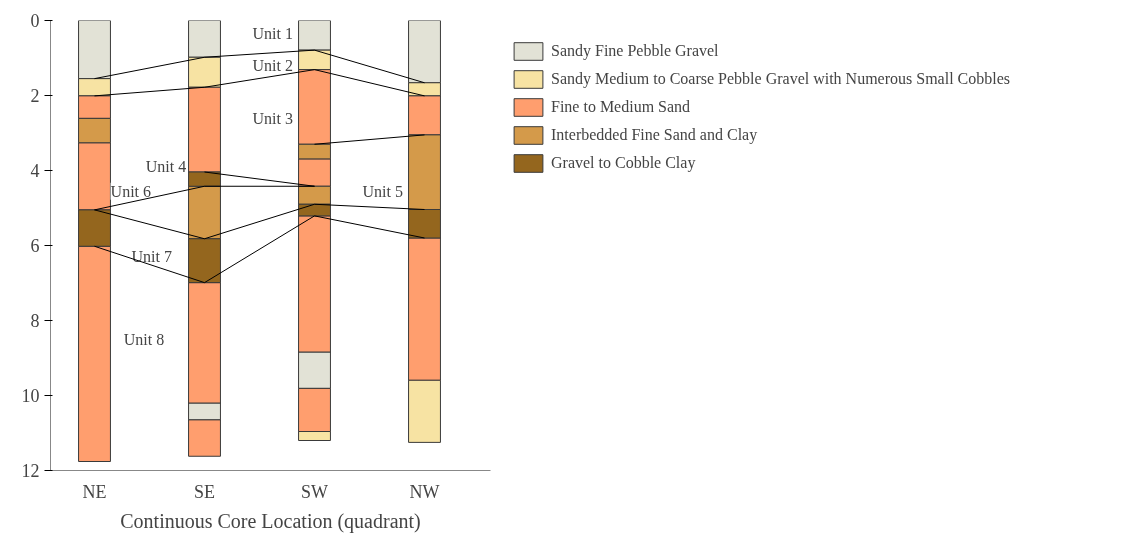 Image resolution: width=1125 pixels, height=557 pixels. Describe the element at coordinates (623, 163) in the screenshot. I see `legend-label: Gravel to Cobble Clay` at that location.